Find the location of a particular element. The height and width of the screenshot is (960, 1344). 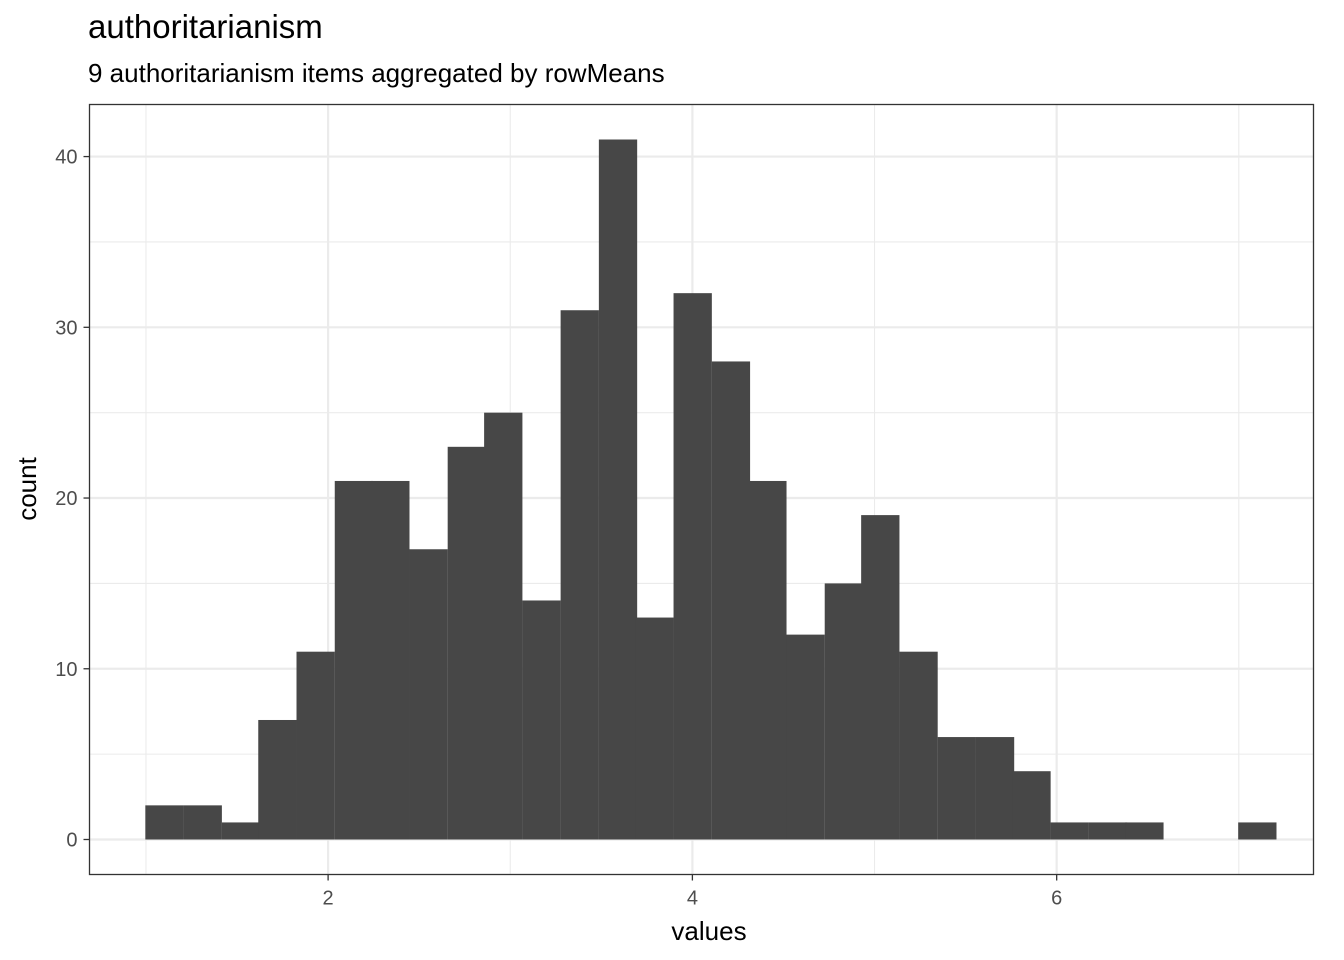

x-axis: 2 4 6 is located at coordinates (692, 892).